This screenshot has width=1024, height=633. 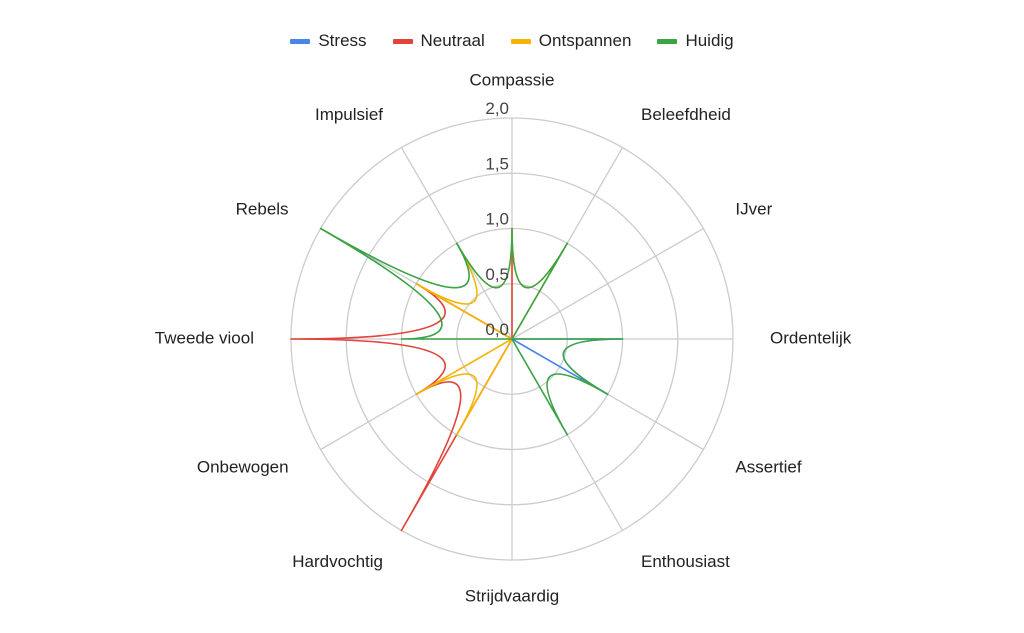 What do you see at coordinates (686, 114) in the screenshot?
I see `axis-label: Beleefdheid` at bounding box center [686, 114].